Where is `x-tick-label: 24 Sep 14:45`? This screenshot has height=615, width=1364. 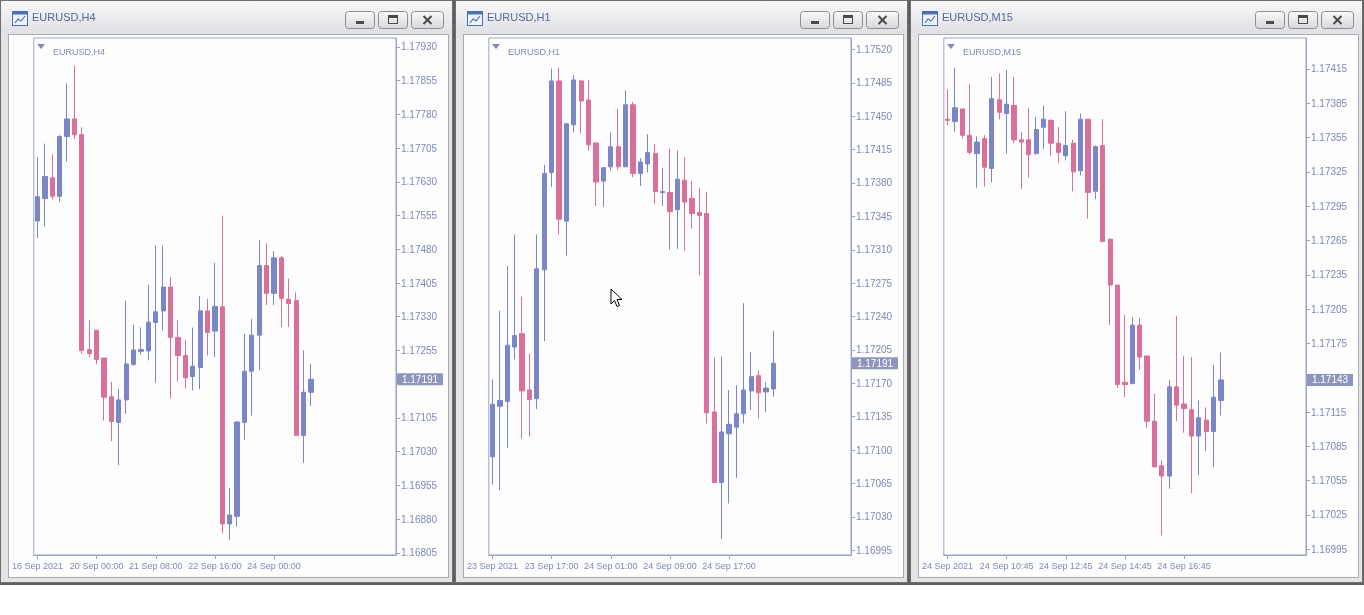 x-tick-label: 24 Sep 14:45 is located at coordinates (1125, 565).